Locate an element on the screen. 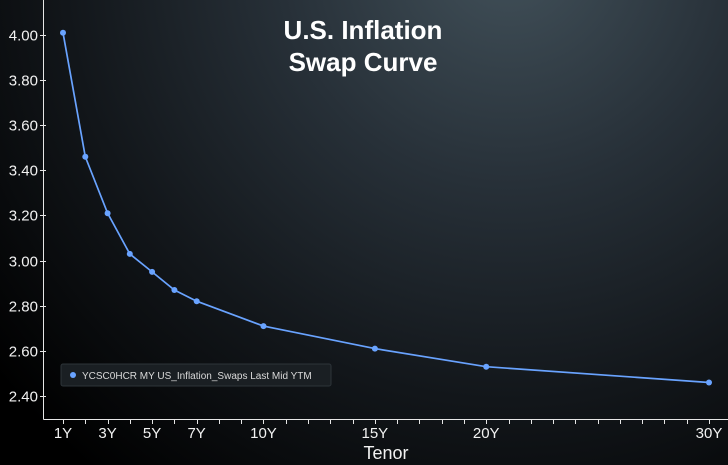 This screenshot has height=465, width=728. x-tick-label: 10Y is located at coordinates (263, 433).